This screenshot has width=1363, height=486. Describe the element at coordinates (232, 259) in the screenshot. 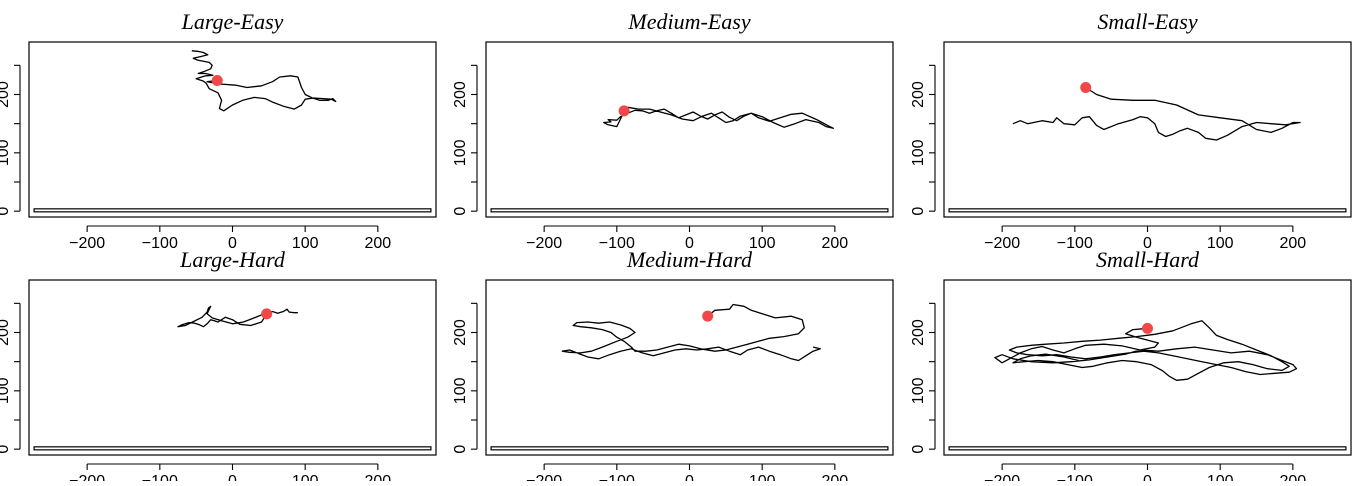

I see `panel-title: Large-Hard` at that location.